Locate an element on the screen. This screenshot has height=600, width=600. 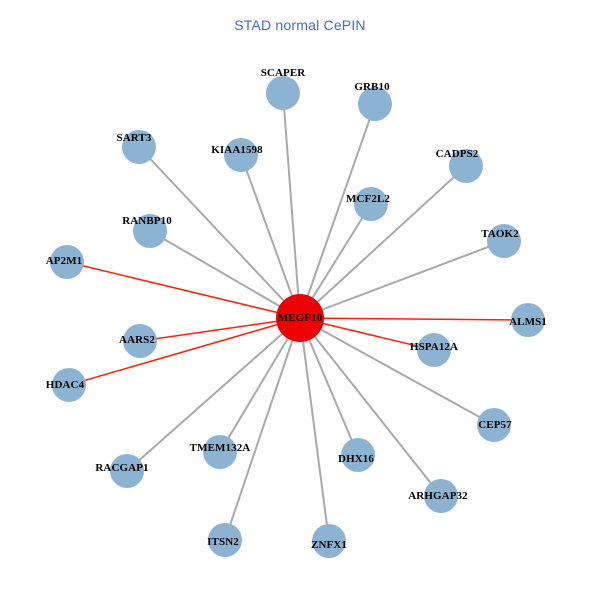
node-hdac4 is located at coordinates (69, 385).